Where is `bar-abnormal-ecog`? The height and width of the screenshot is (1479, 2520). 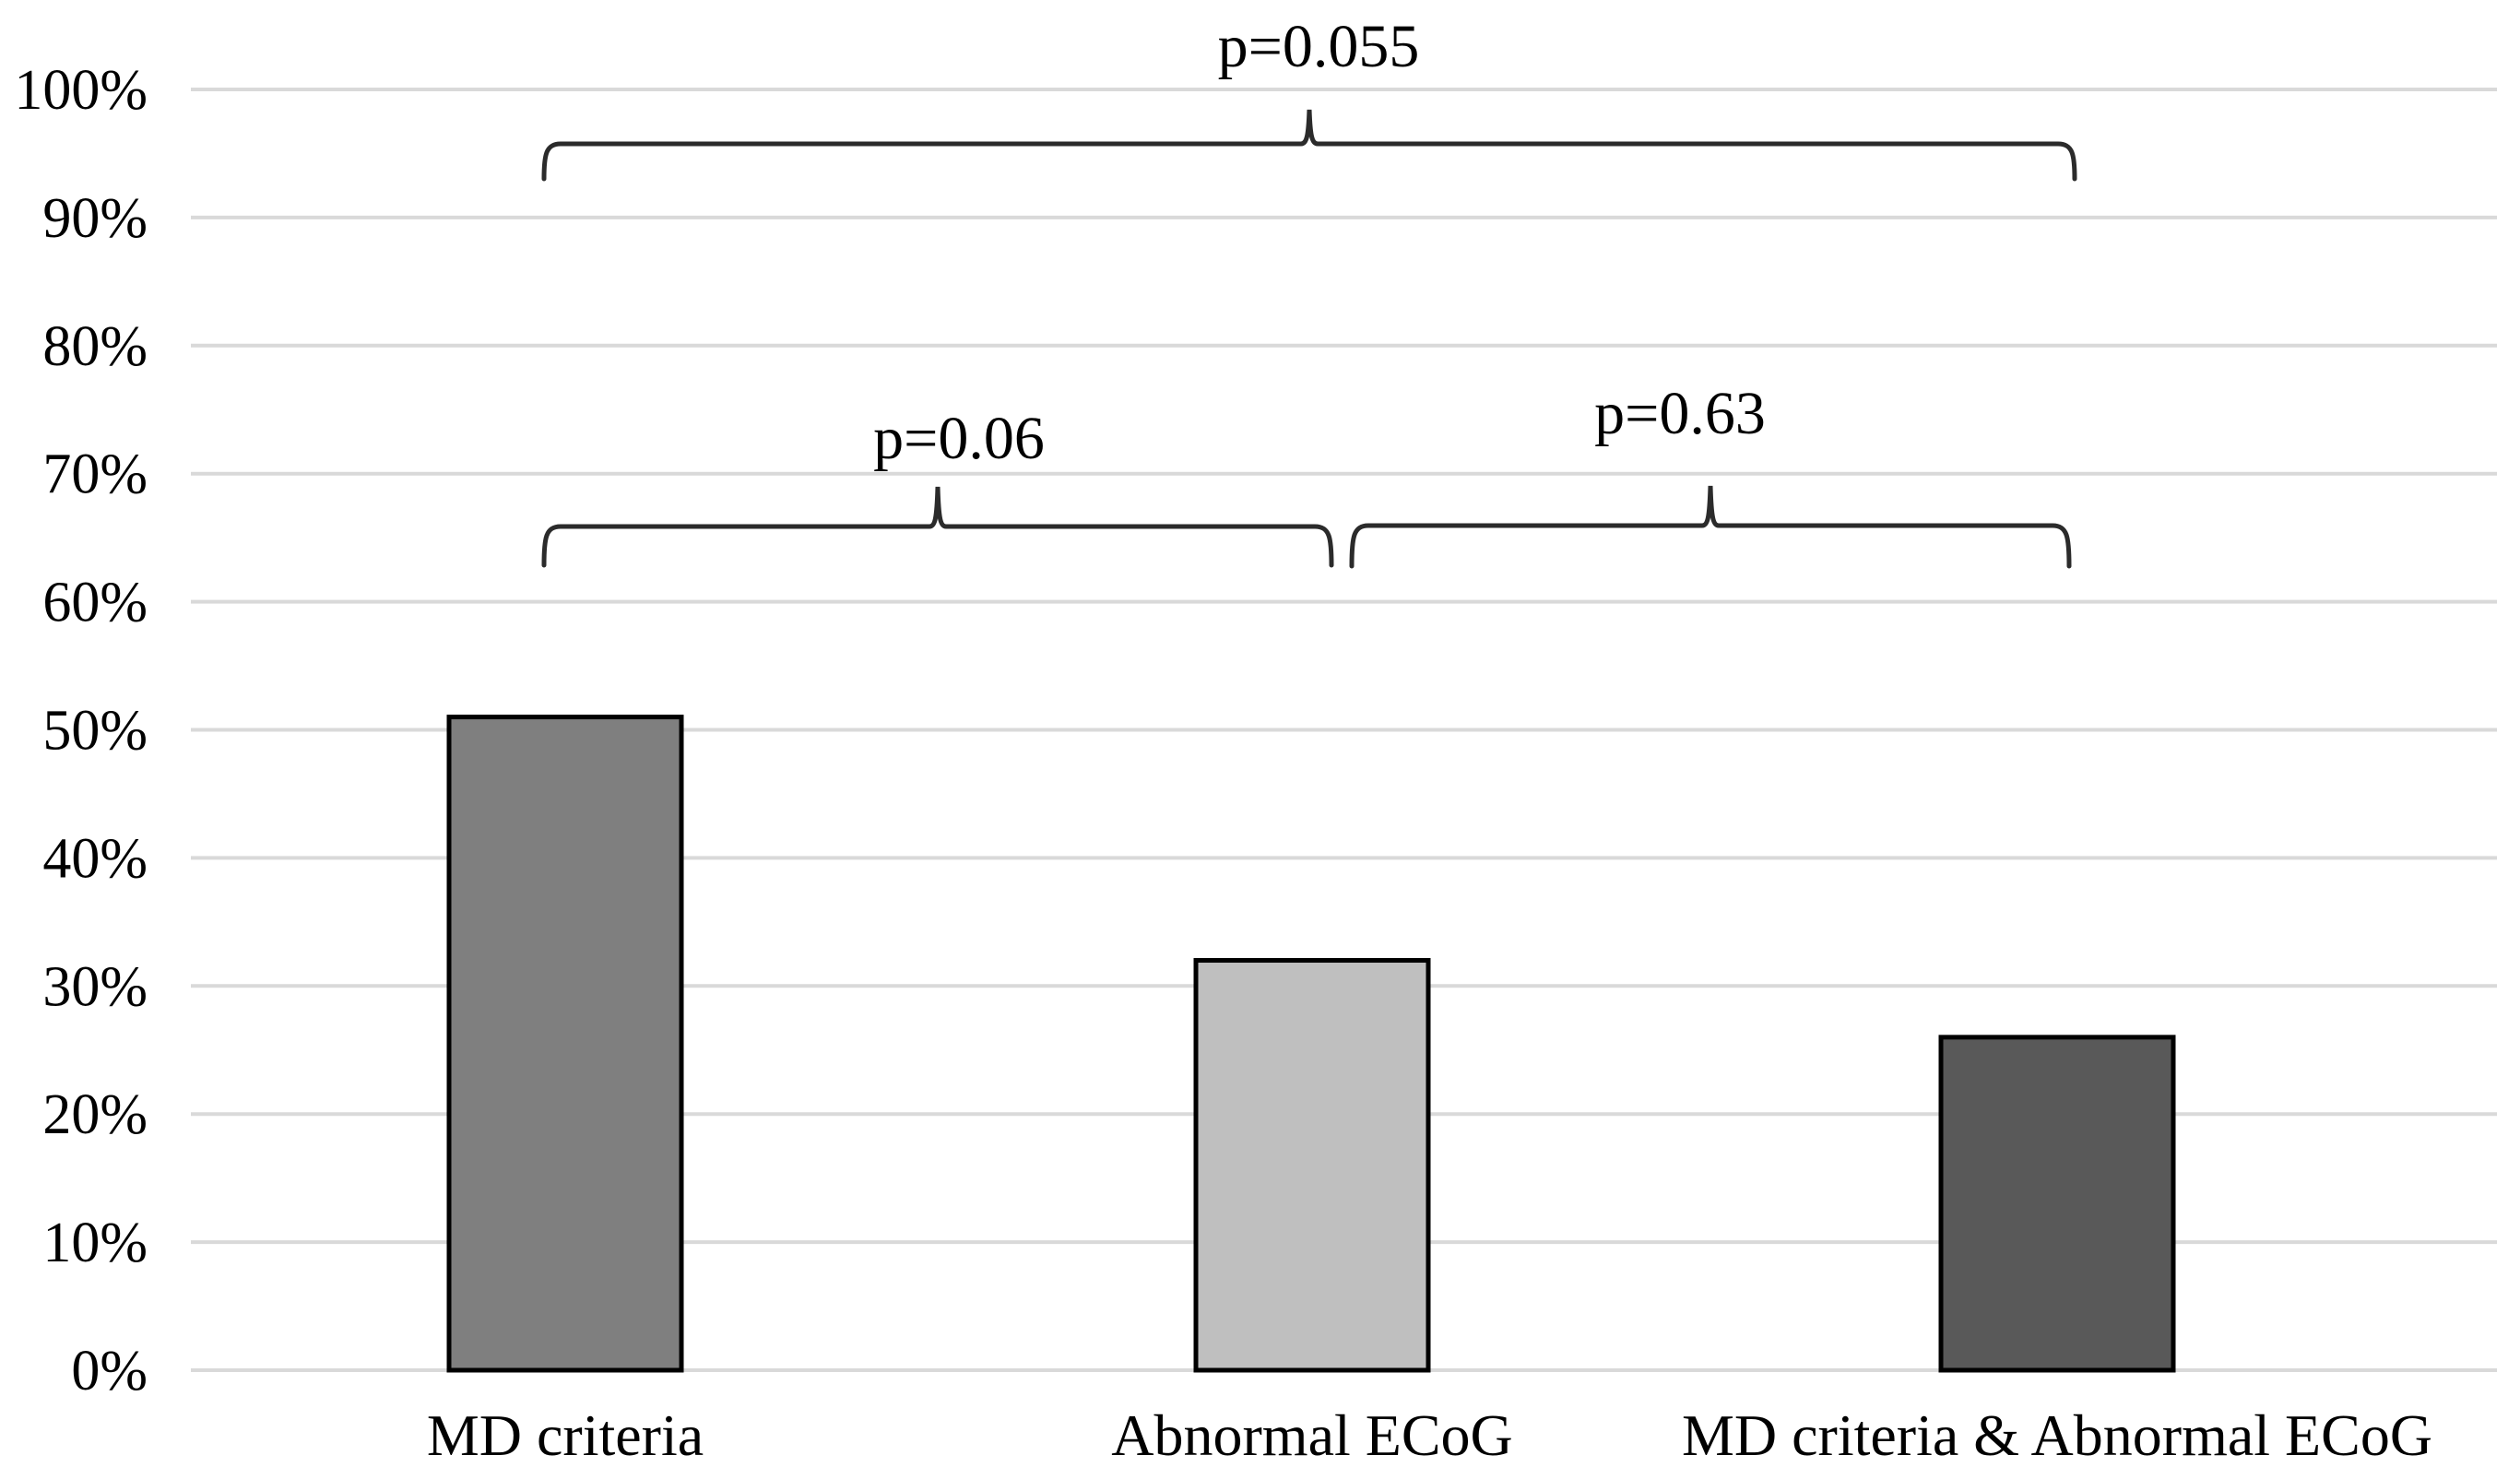 bar-abnormal-ecog is located at coordinates (1312, 1165).